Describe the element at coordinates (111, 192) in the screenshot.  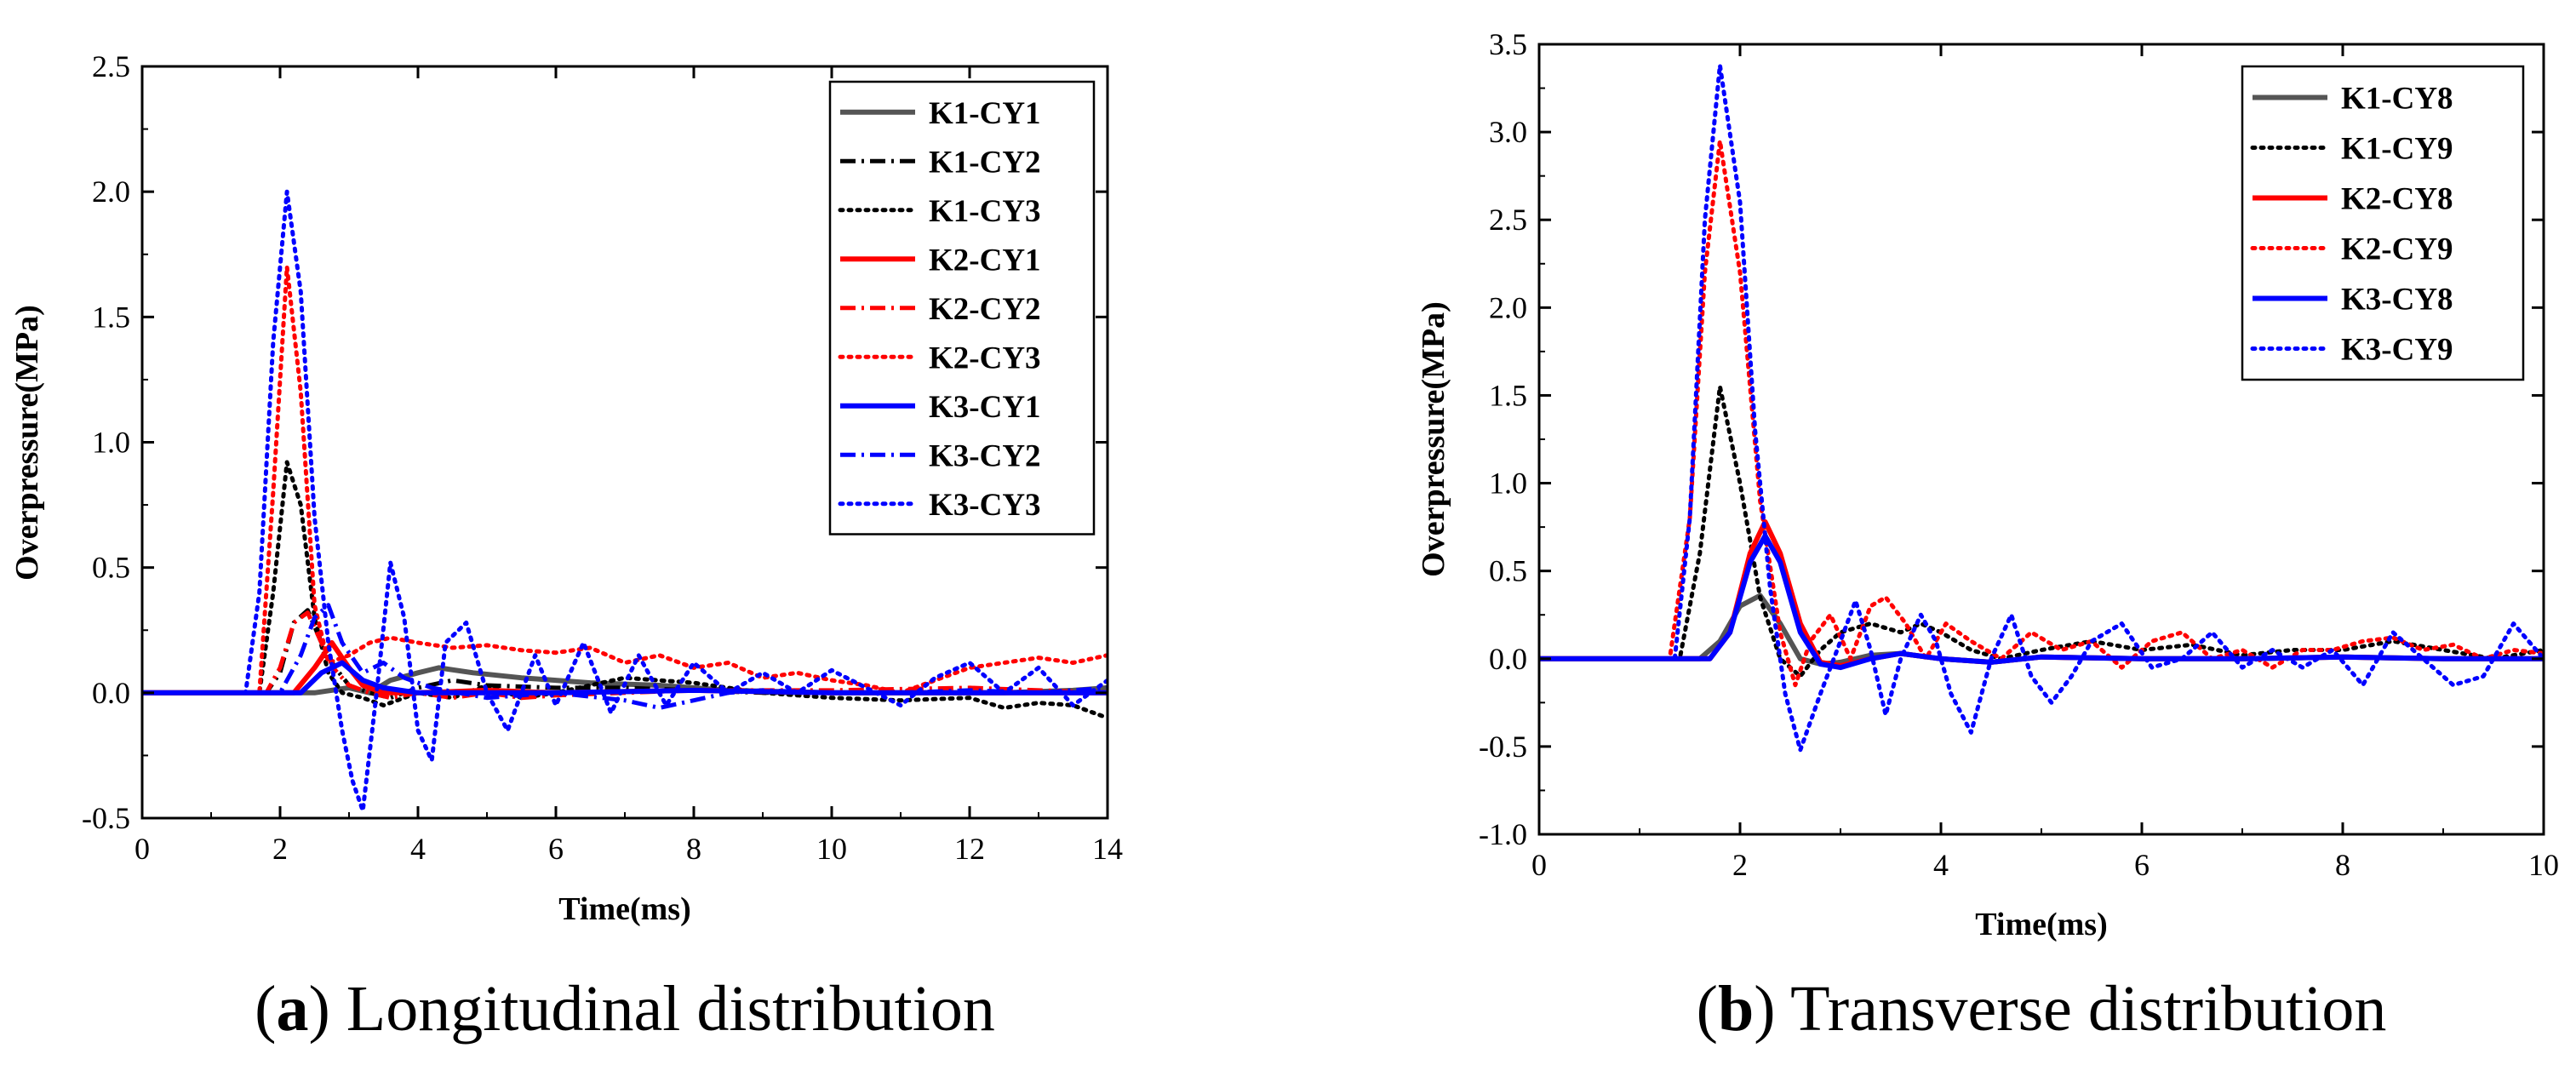
I see `panel-a-y-tick-label: 2.0` at that location.